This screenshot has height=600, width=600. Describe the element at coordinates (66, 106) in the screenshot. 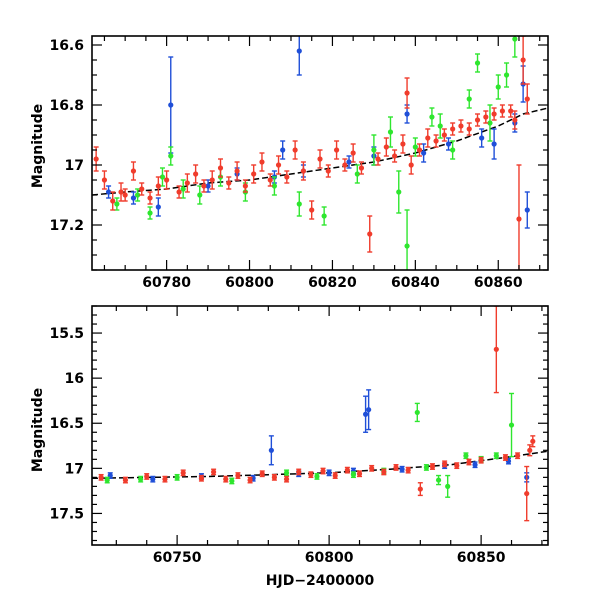

I see `y-tick-label: 16.8` at that location.